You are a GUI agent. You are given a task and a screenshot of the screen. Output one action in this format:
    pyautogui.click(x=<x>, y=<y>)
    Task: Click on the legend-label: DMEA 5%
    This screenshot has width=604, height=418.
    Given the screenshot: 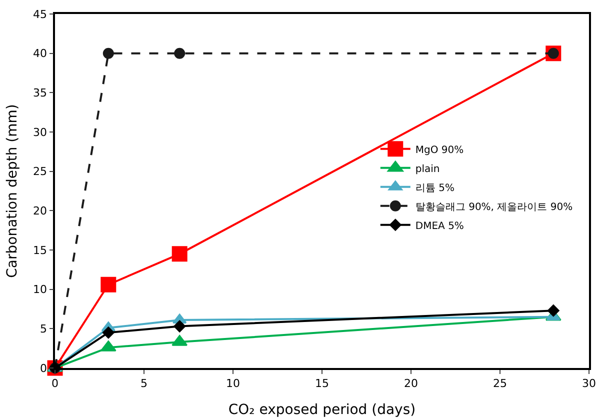 What is the action you would take?
    pyautogui.click(x=439, y=226)
    